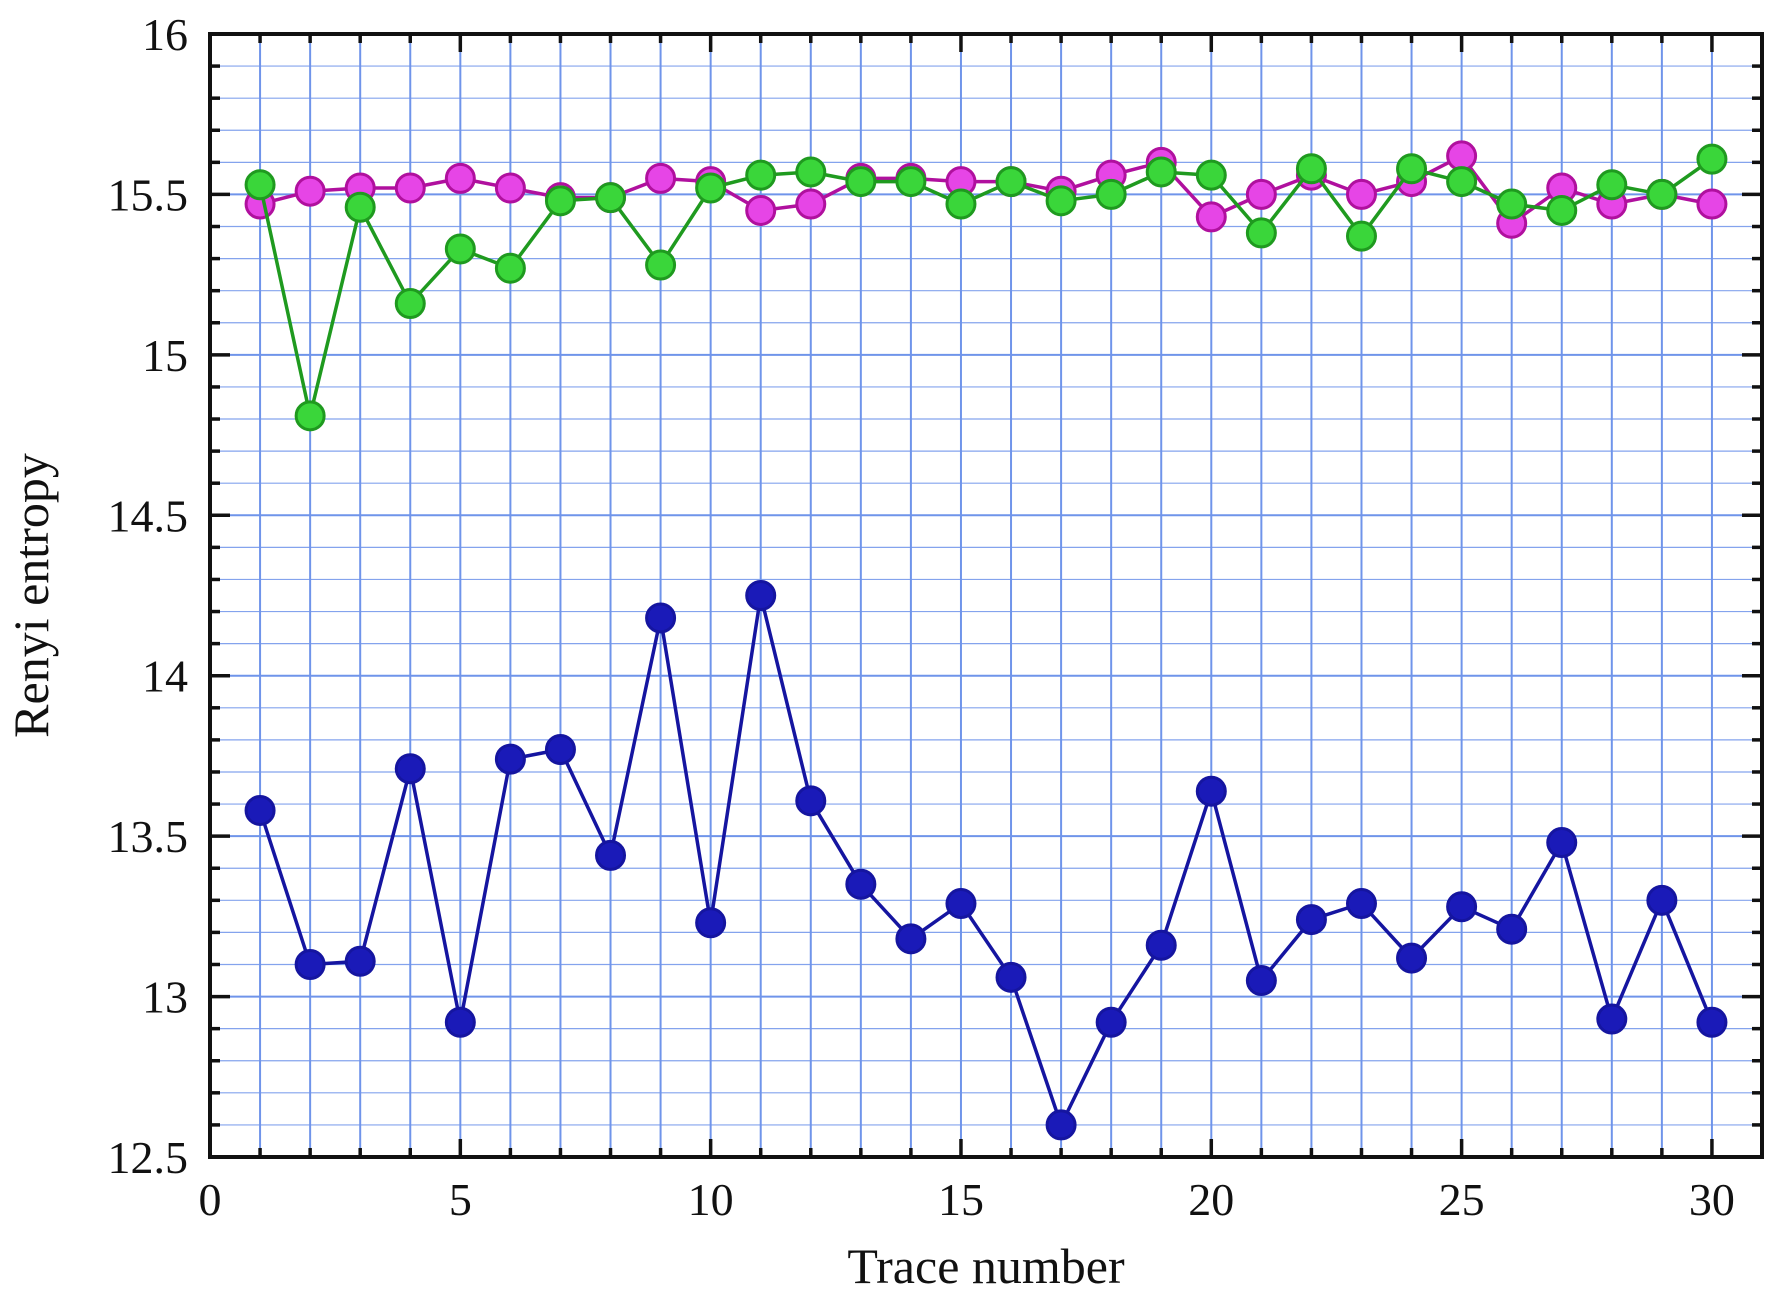  I want to click on x-tick-label: 20, so click(1211, 1199).